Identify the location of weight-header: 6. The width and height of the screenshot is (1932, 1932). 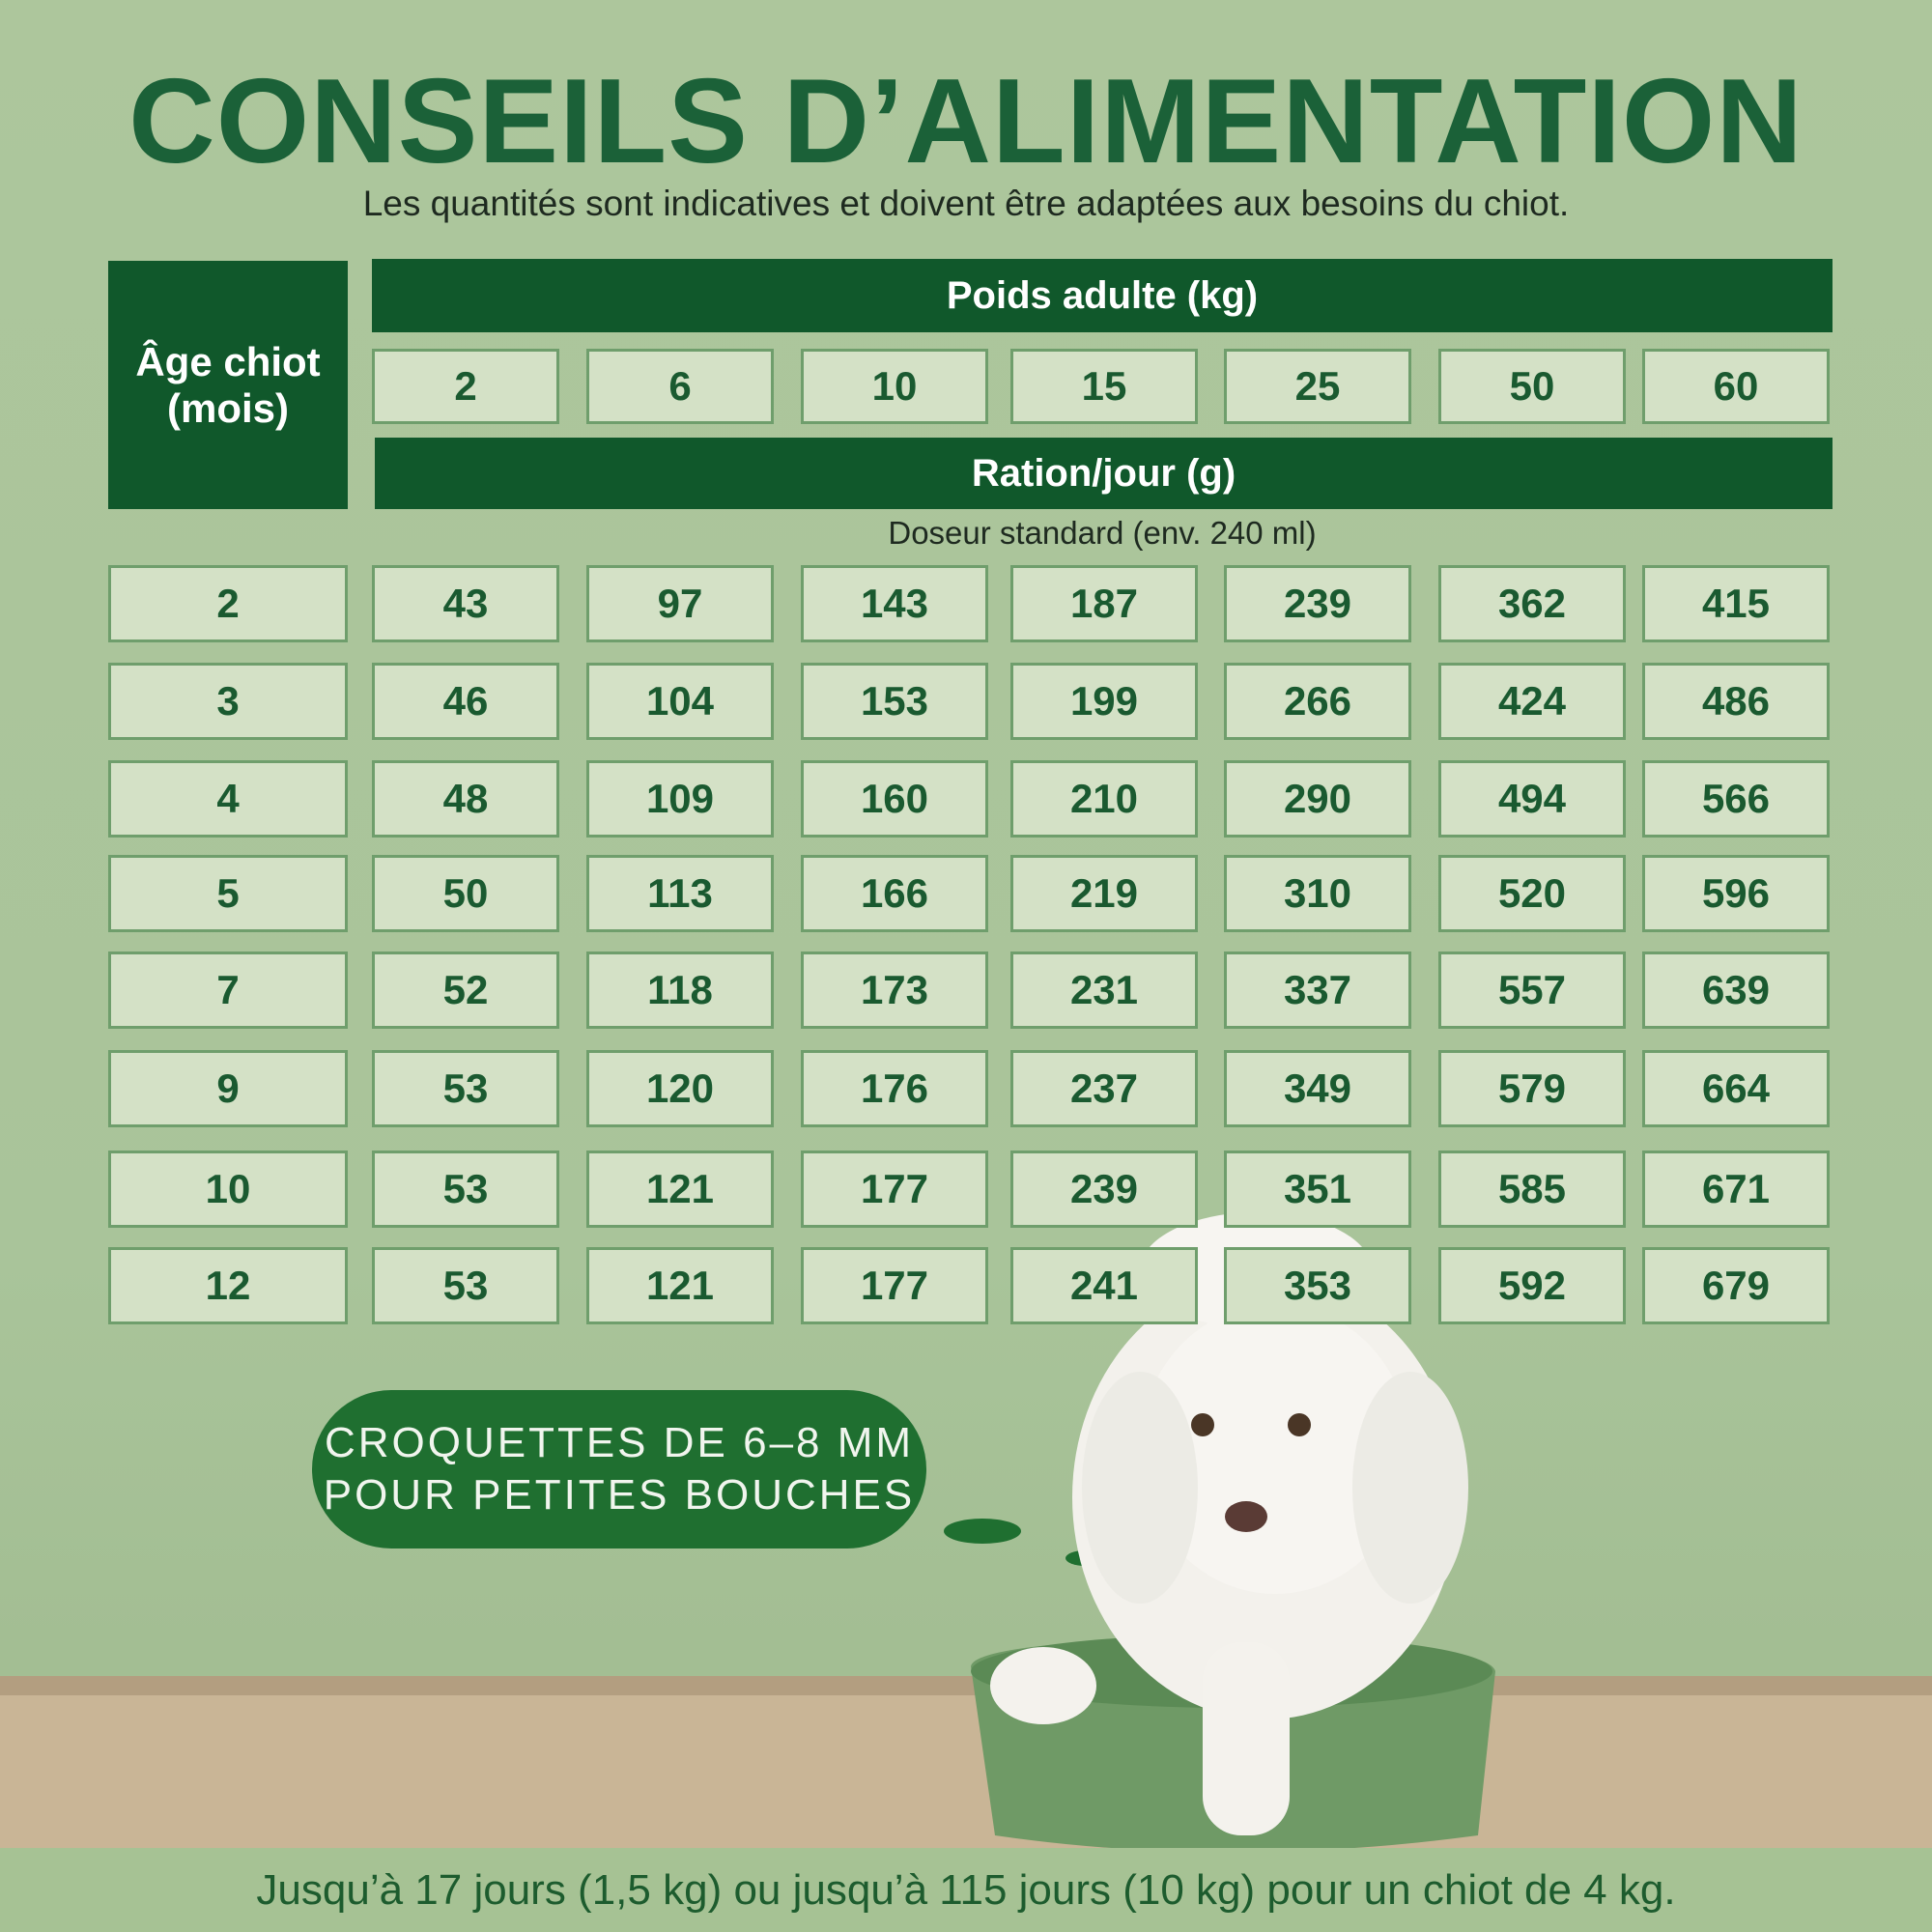
(680, 386).